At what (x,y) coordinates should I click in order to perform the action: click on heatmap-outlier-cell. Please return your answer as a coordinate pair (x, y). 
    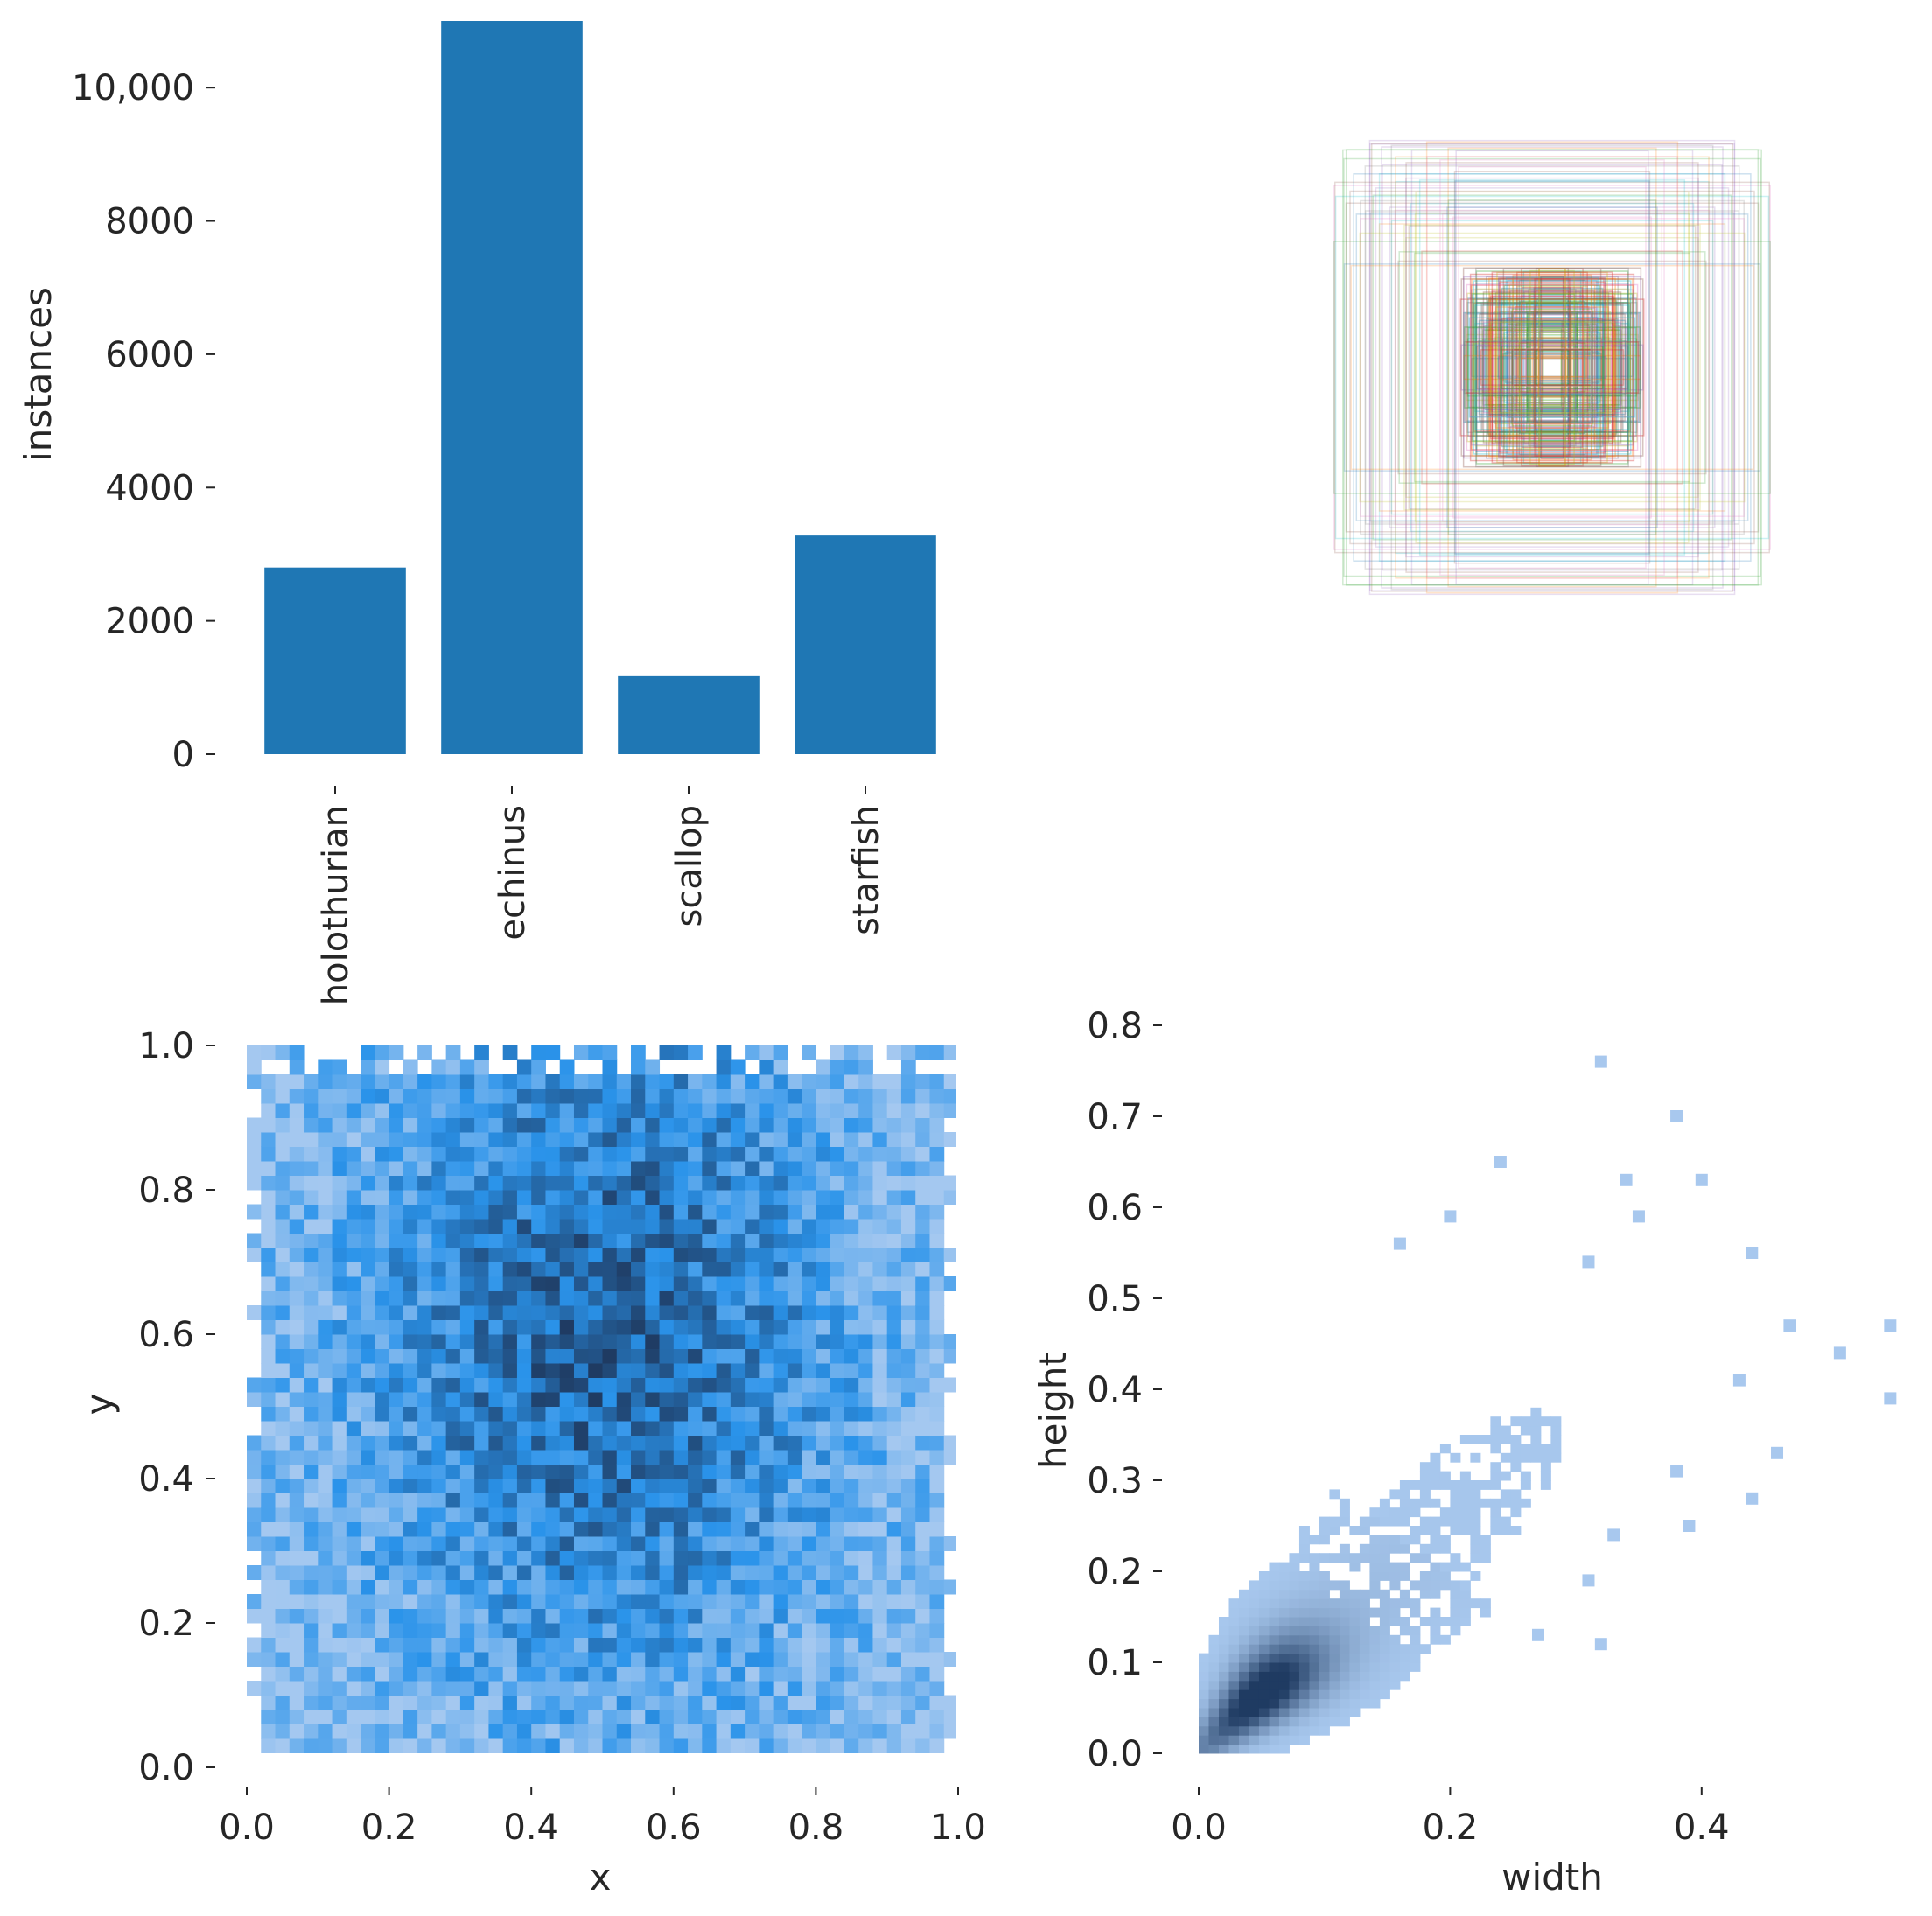
    Looking at the image, I should click on (1890, 1398).